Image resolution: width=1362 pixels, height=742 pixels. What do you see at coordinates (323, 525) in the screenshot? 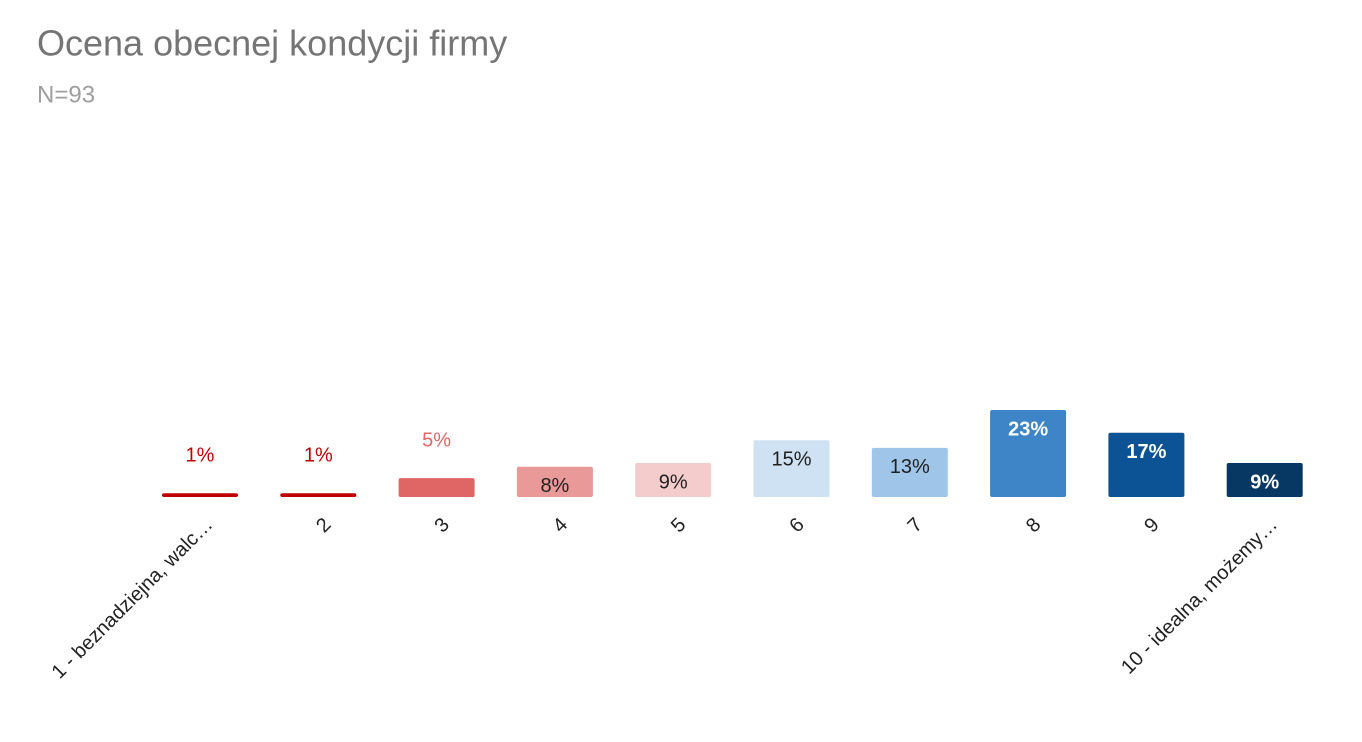
I see `x-tick-label: 2` at bounding box center [323, 525].